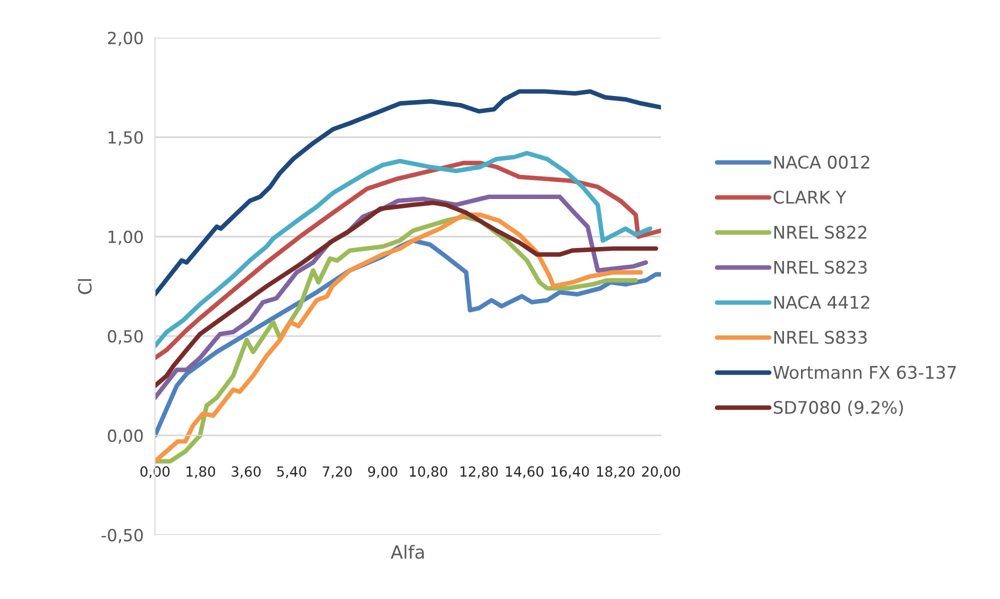  What do you see at coordinates (822, 162) in the screenshot?
I see `legend-label: NACA 0012` at bounding box center [822, 162].